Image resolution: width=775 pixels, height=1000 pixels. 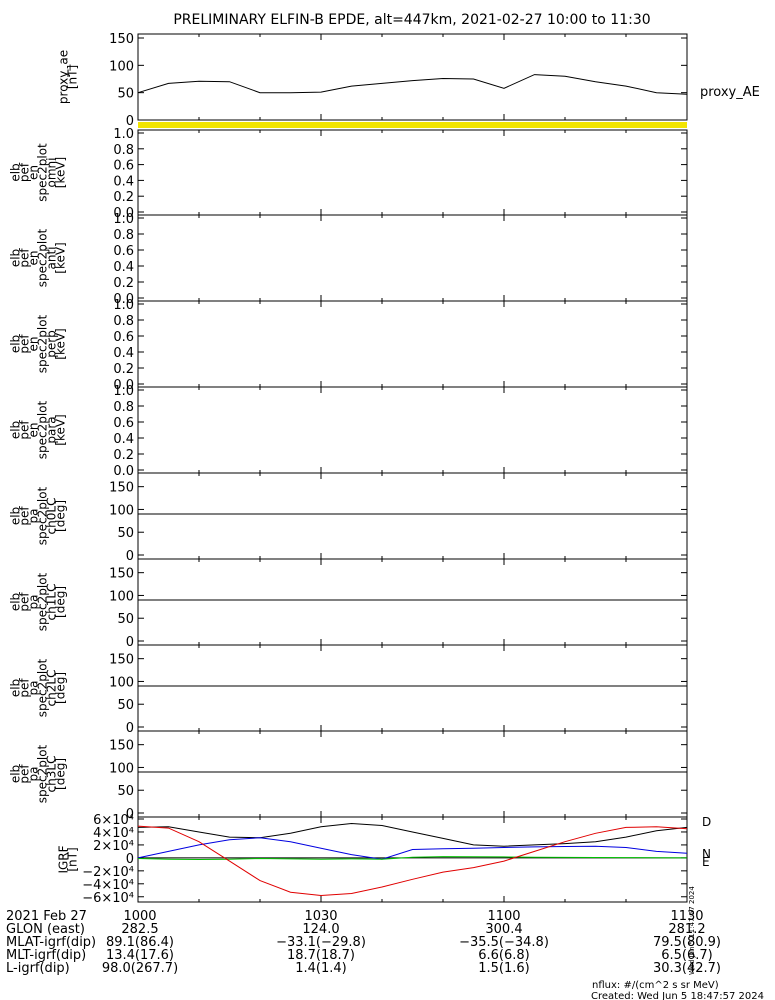 What do you see at coordinates (730, 92) in the screenshot?
I see `proxy-ae-legend: proxy_AE` at bounding box center [730, 92].